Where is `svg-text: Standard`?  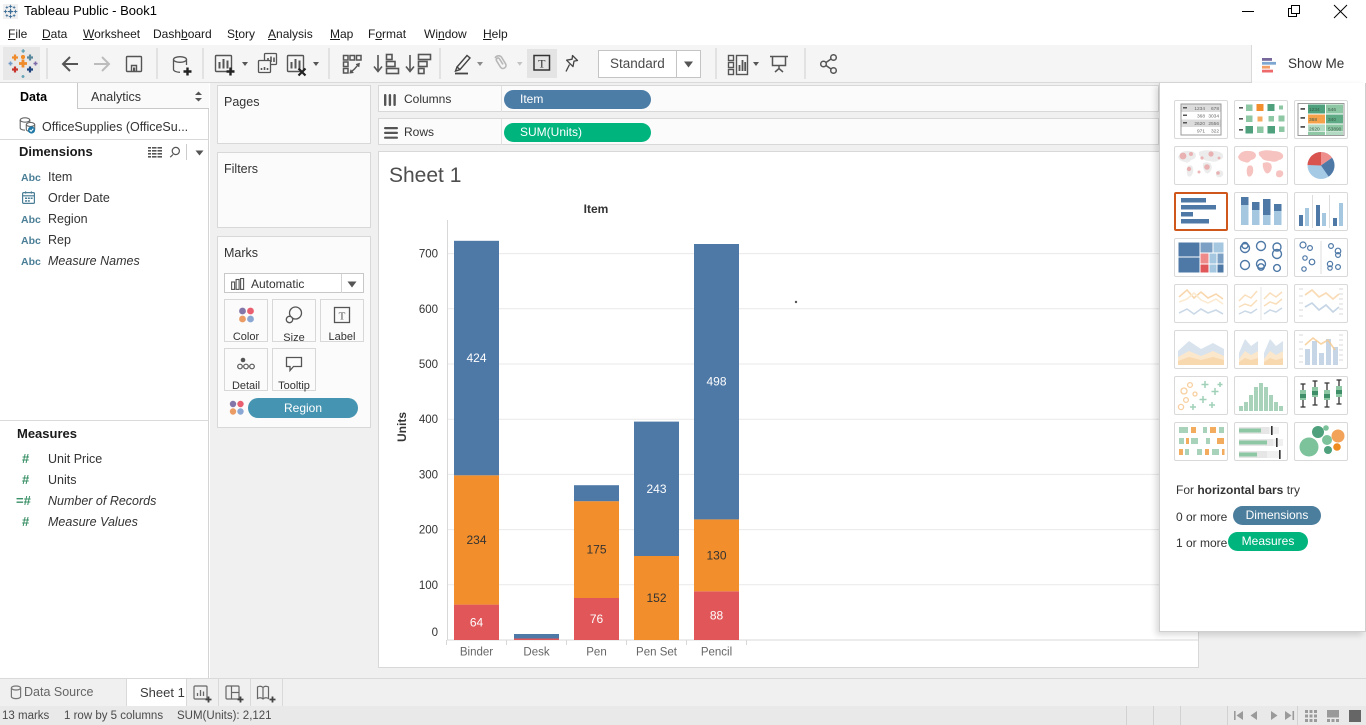
svg-text: Standard is located at coordinates (637, 63).